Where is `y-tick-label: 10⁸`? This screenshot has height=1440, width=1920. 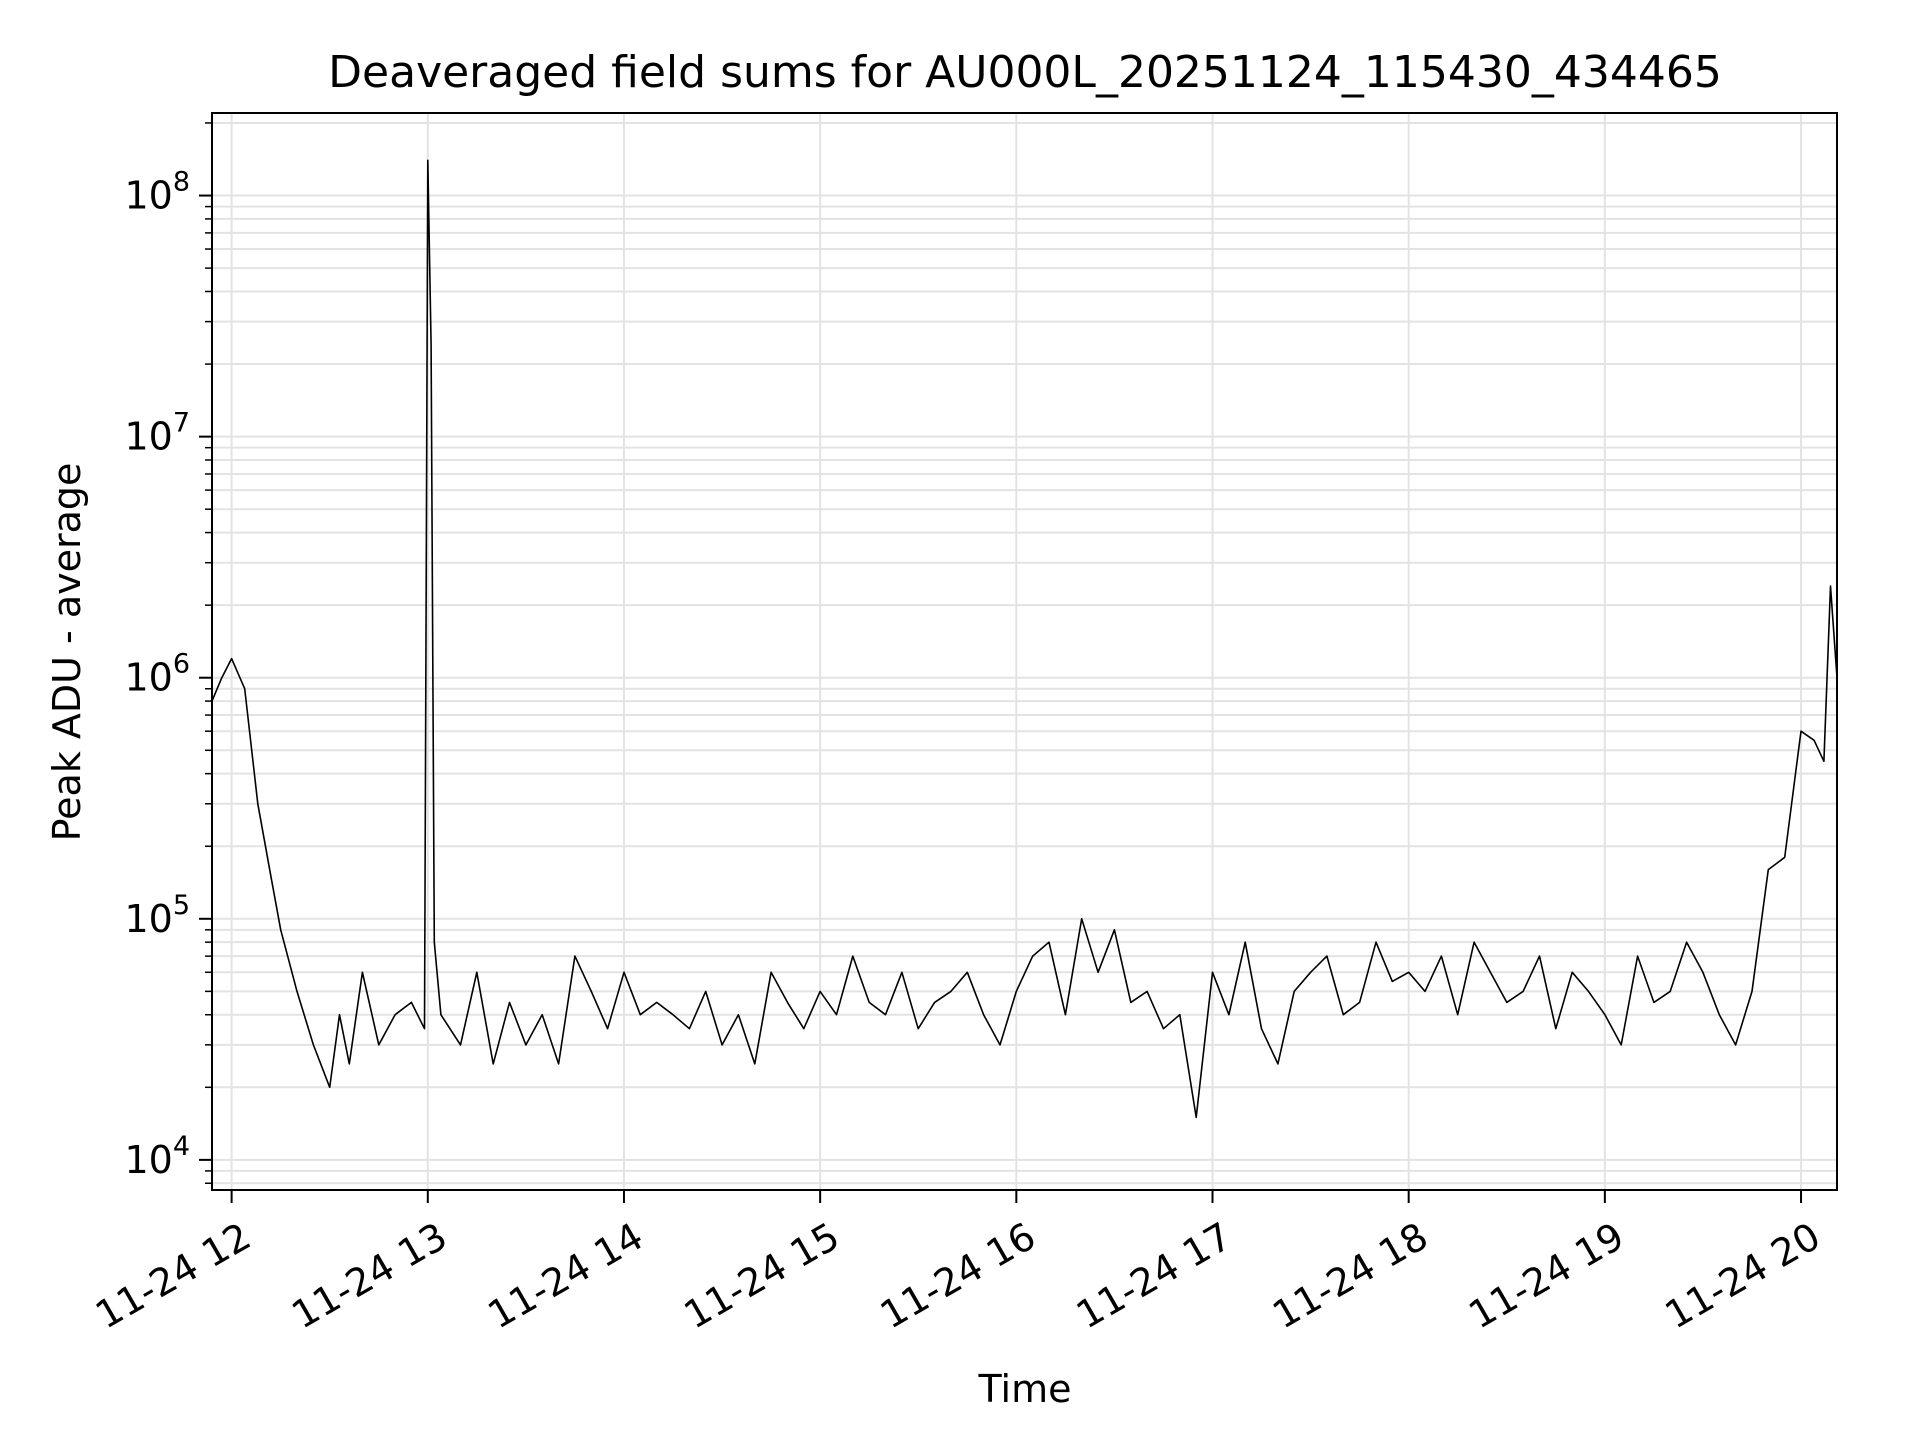 y-tick-label: 10⁸ is located at coordinates (157, 192).